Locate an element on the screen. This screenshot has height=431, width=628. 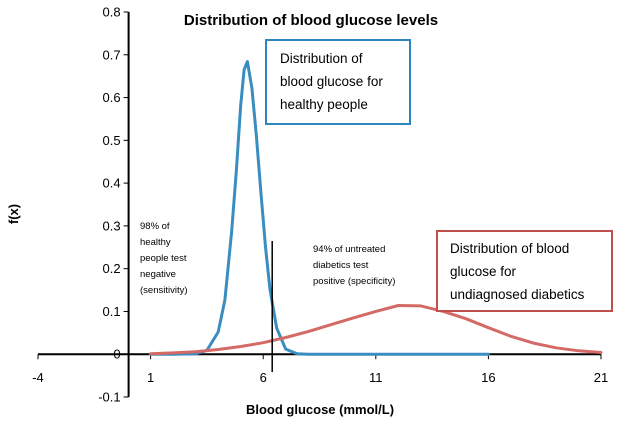
specificity-note-line: positive (specificity) is located at coordinates (354, 281).